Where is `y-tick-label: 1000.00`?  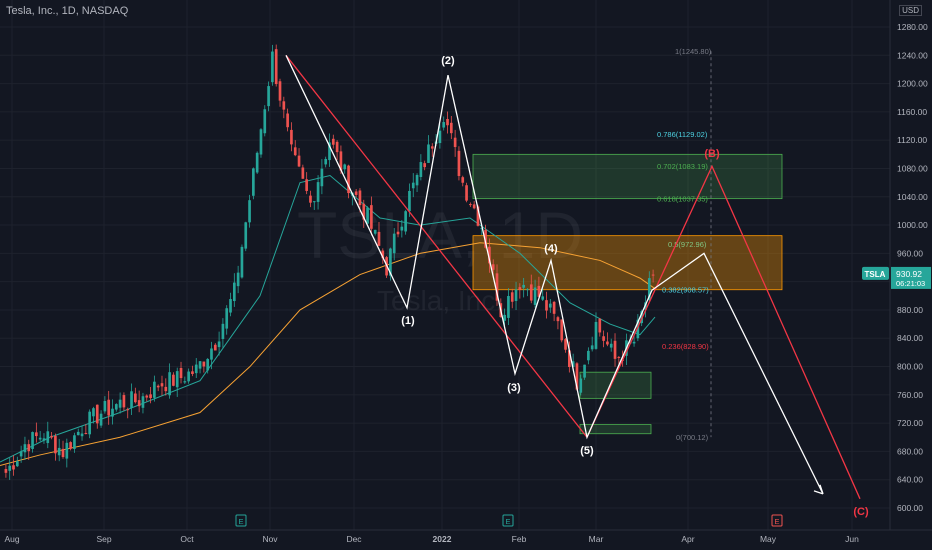
y-tick-label: 1000.00 is located at coordinates (912, 225).